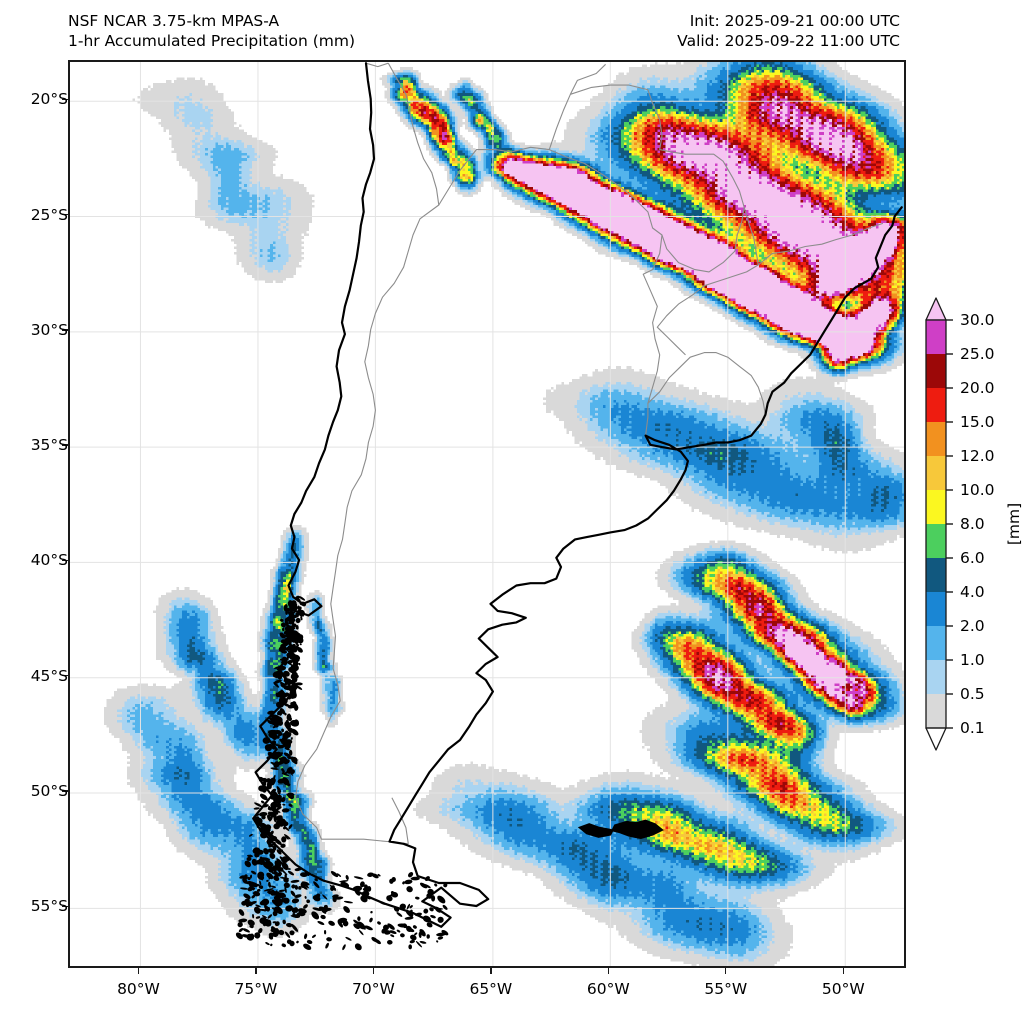 This screenshot has width=1036, height=1032. What do you see at coordinates (608, 989) in the screenshot?
I see `x-tick-label: 60°W` at bounding box center [608, 989].